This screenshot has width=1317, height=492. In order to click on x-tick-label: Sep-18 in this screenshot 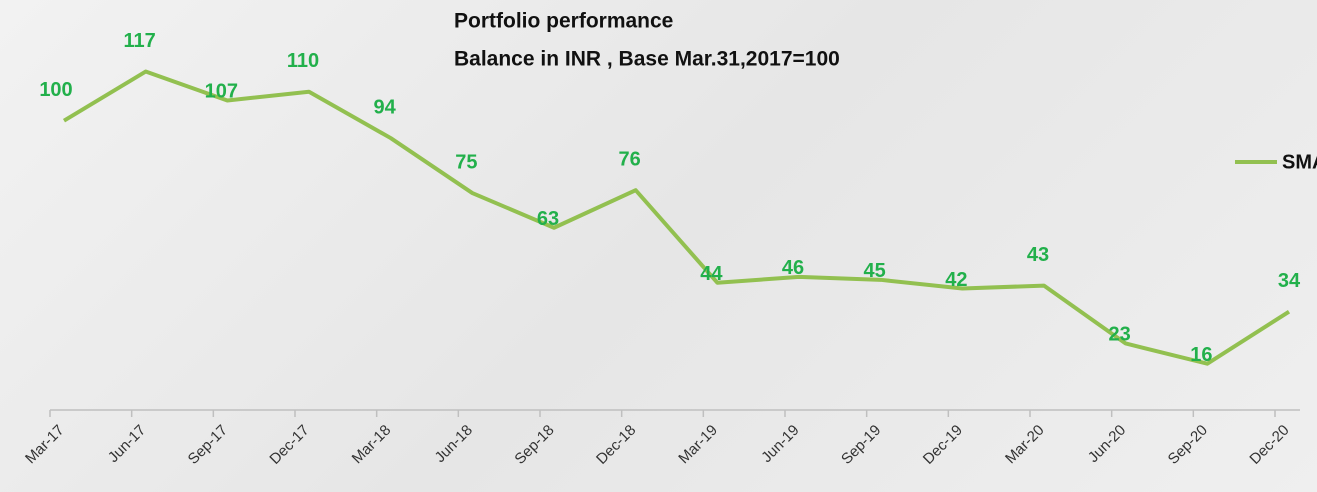, I will do `click(534, 445)`.